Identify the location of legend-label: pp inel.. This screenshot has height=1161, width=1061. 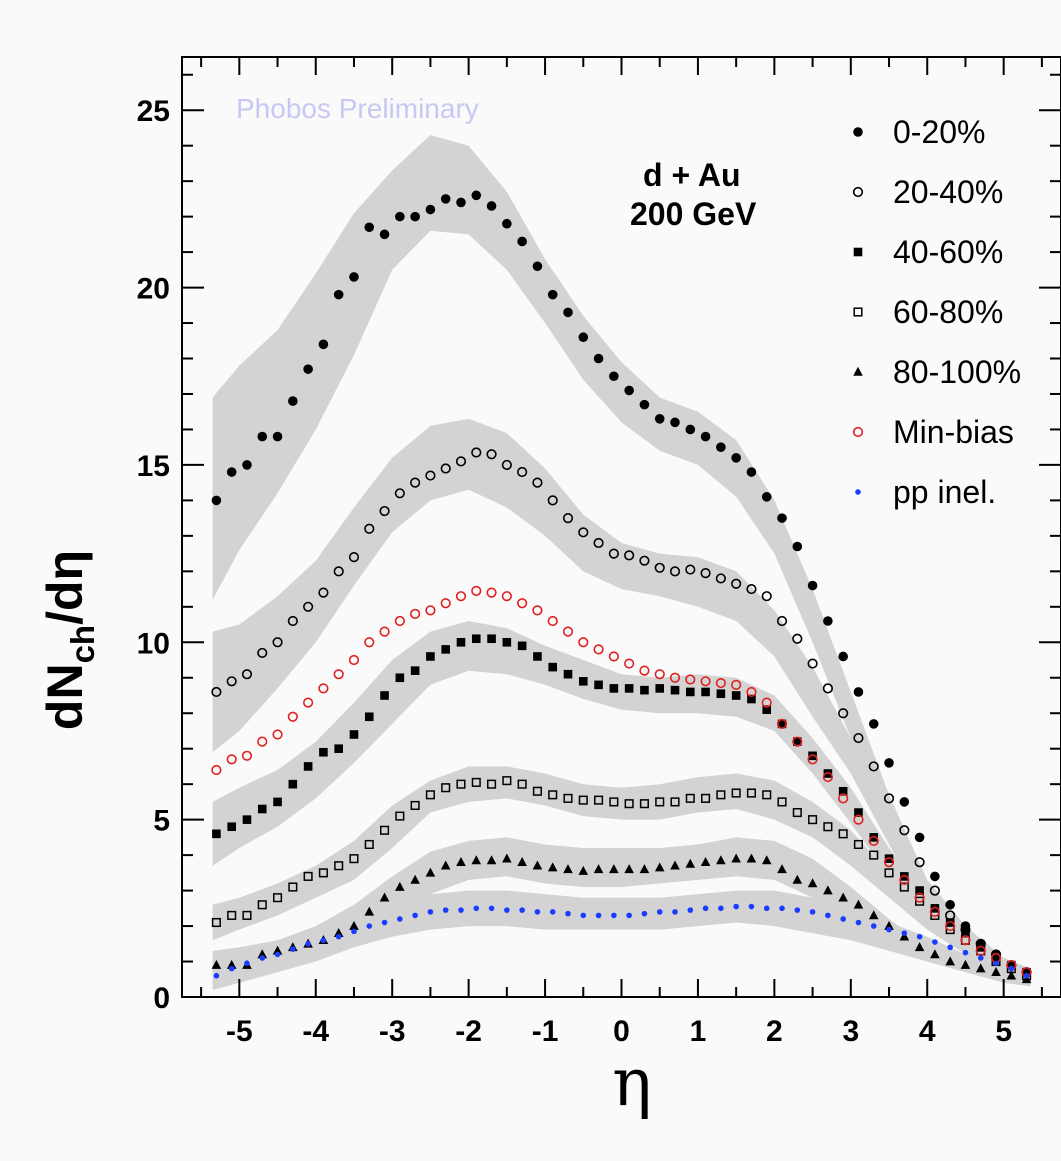
(944, 492).